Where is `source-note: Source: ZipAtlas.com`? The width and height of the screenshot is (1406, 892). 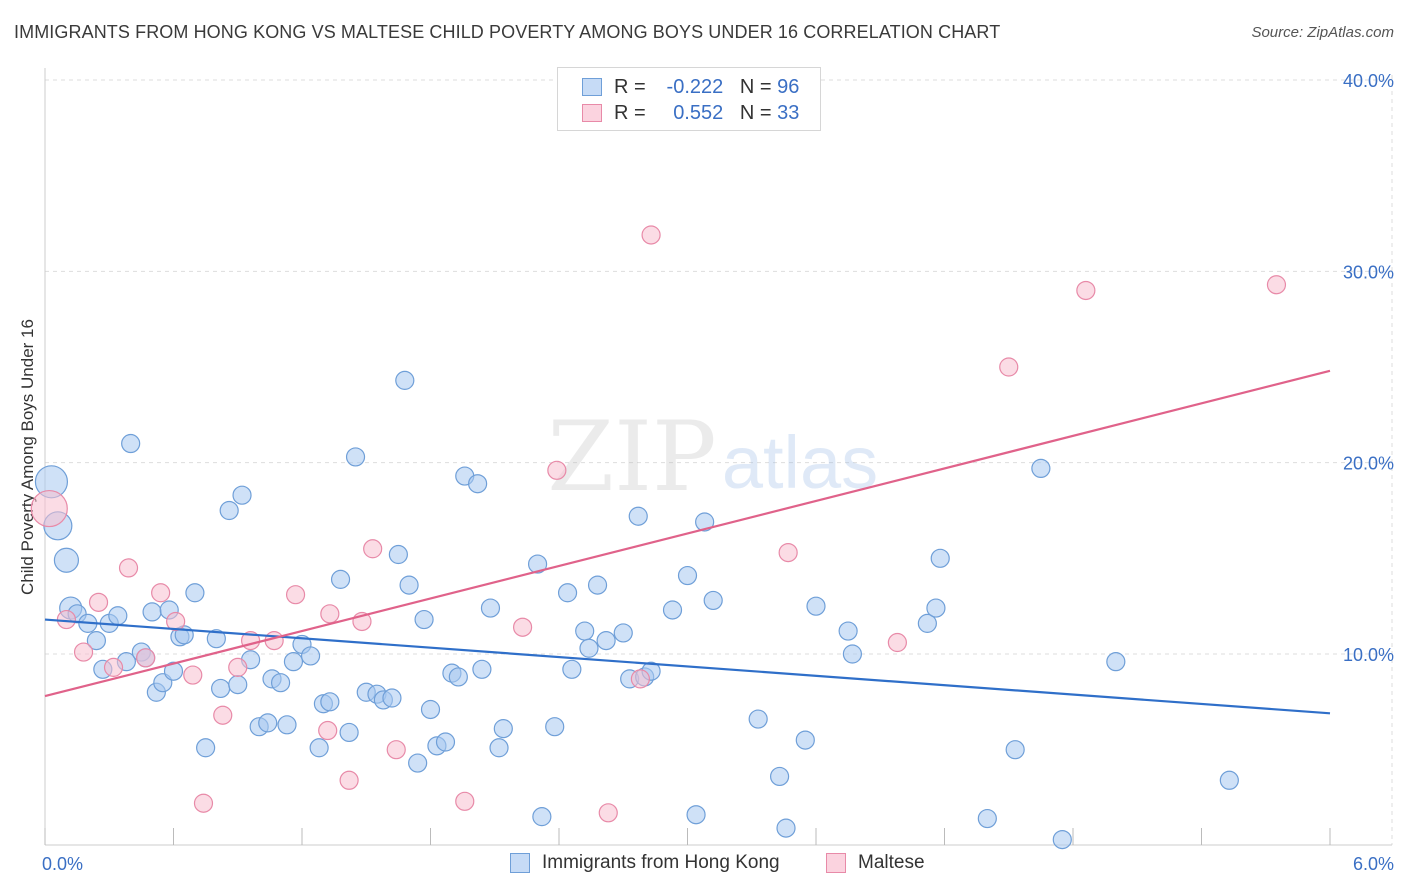 source-note: Source: ZipAtlas.com is located at coordinates (1322, 32).